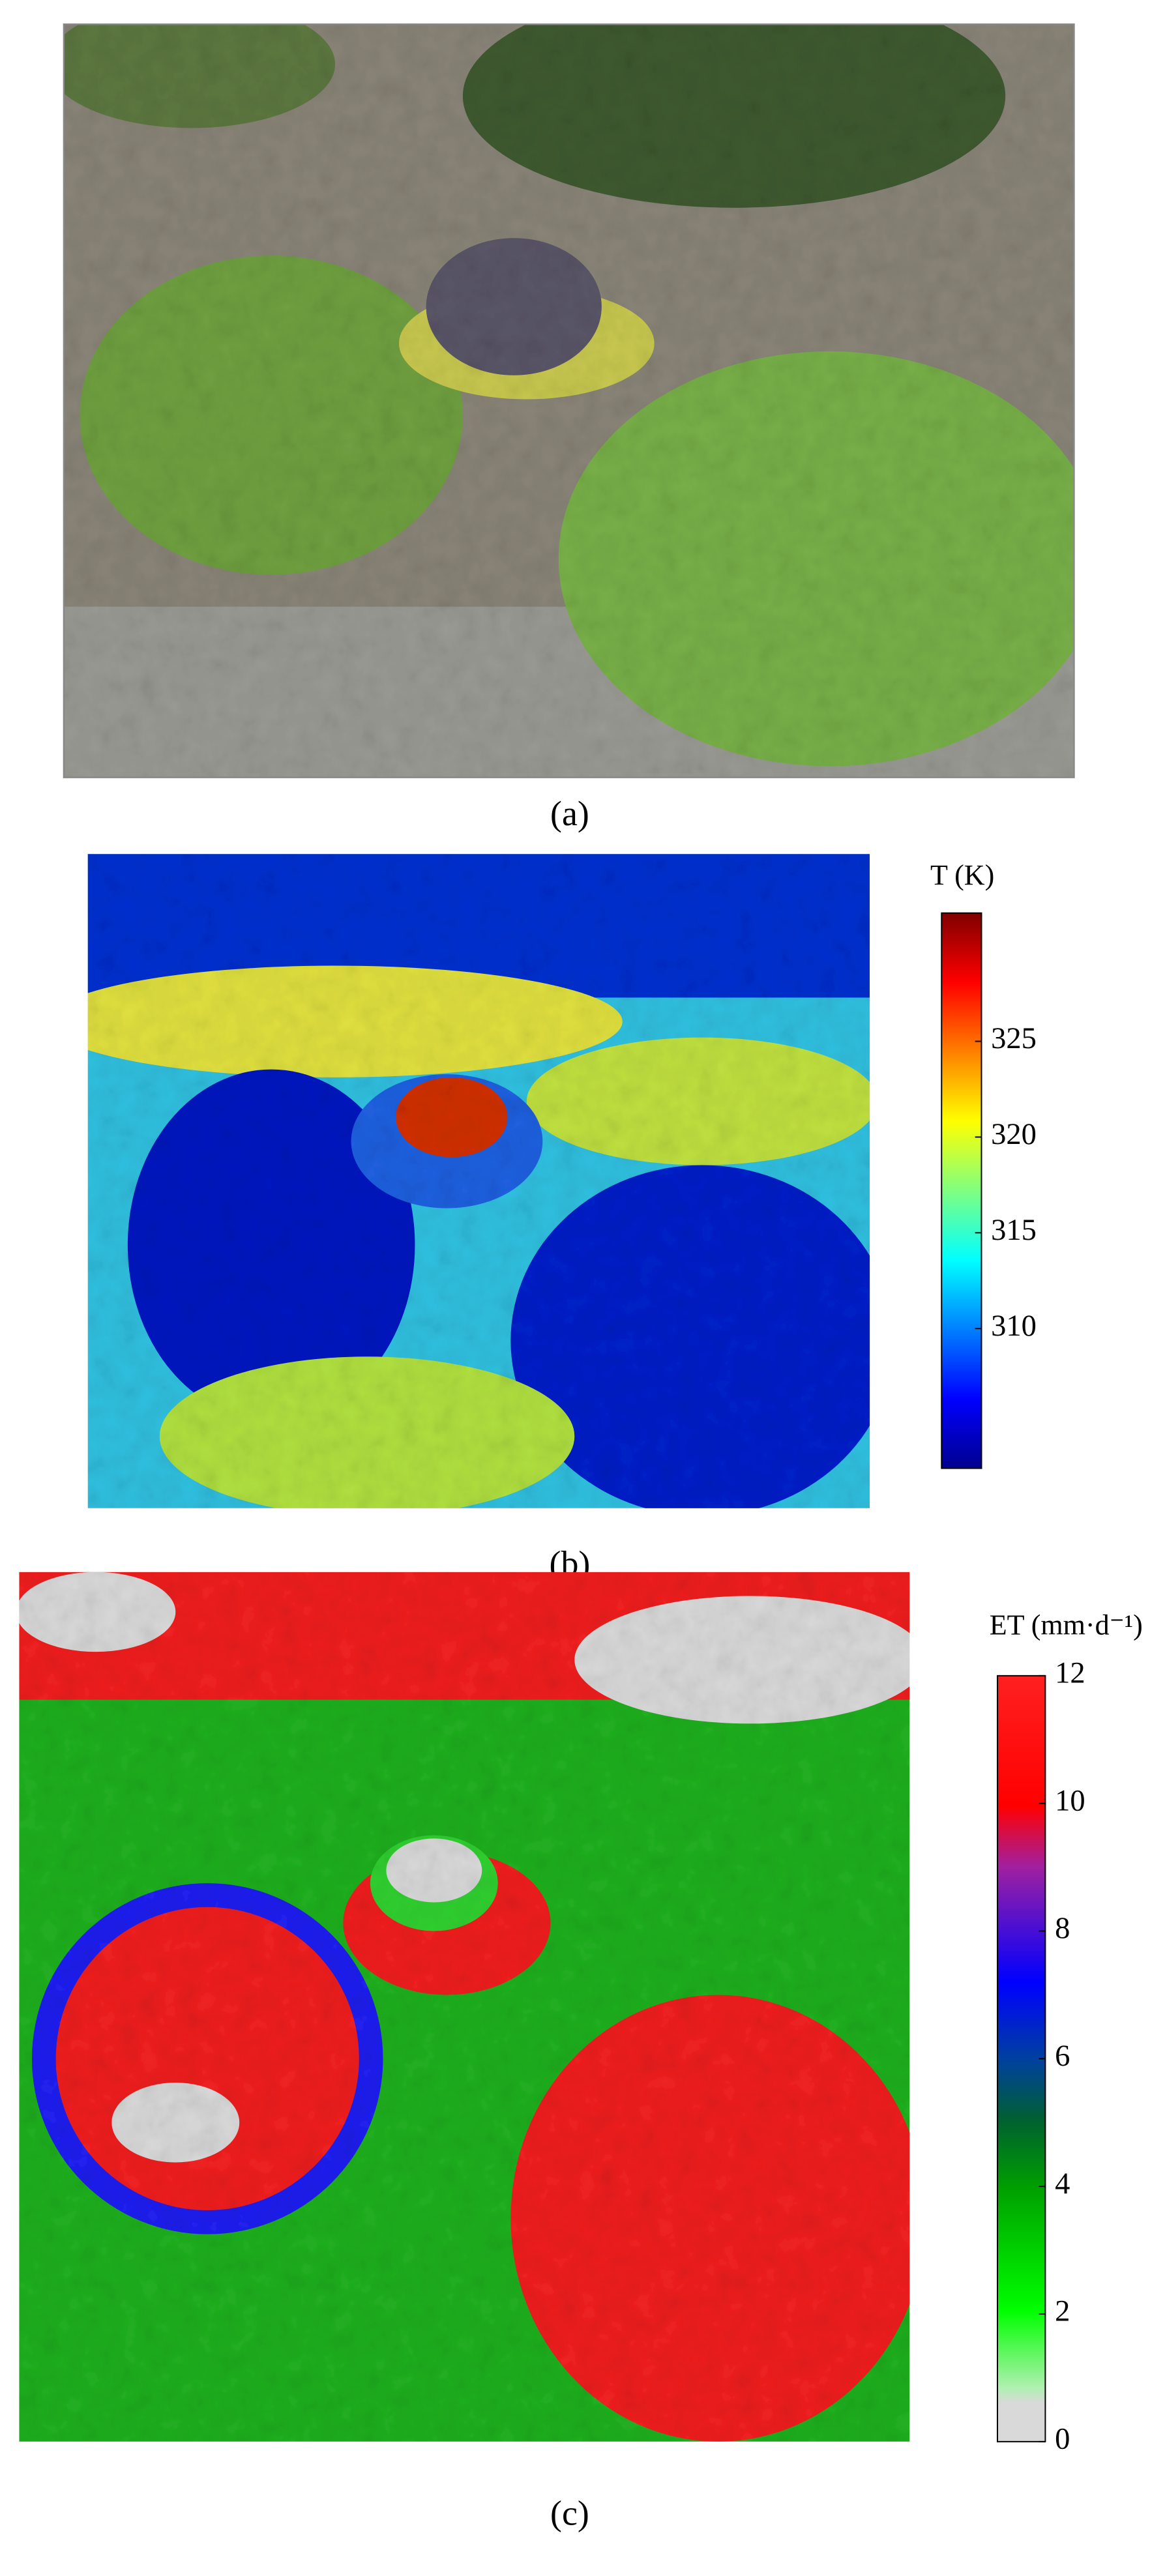 The height and width of the screenshot is (2576, 1165). Describe the element at coordinates (569, 813) in the screenshot. I see `panel-label: (a)` at that location.